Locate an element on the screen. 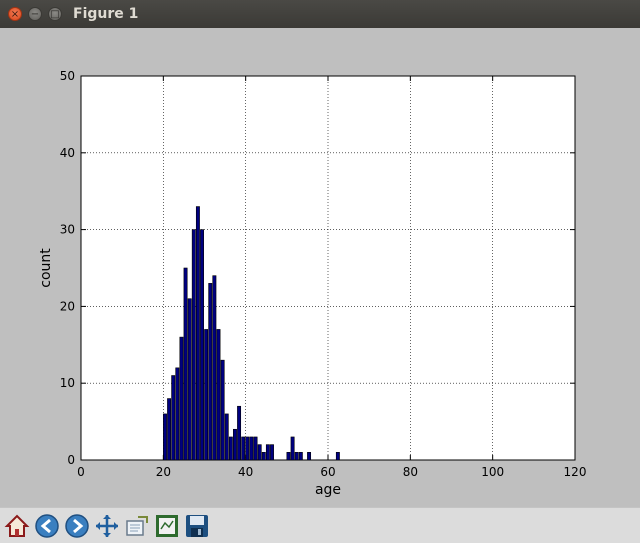 The image size is (640, 543). home-button is located at coordinates (17, 526).